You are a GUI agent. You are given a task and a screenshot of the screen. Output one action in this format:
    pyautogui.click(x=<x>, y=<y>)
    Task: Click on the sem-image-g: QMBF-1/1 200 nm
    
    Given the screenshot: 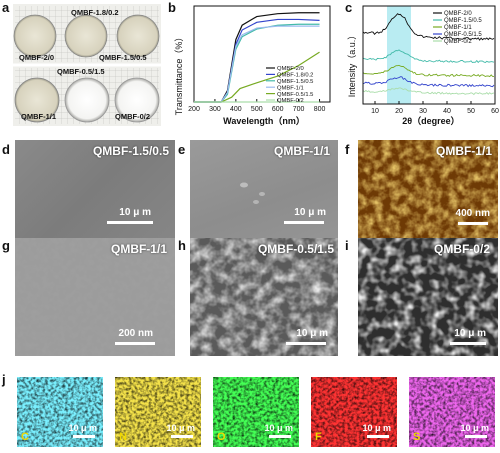 What is the action you would take?
    pyautogui.click(x=95, y=297)
    